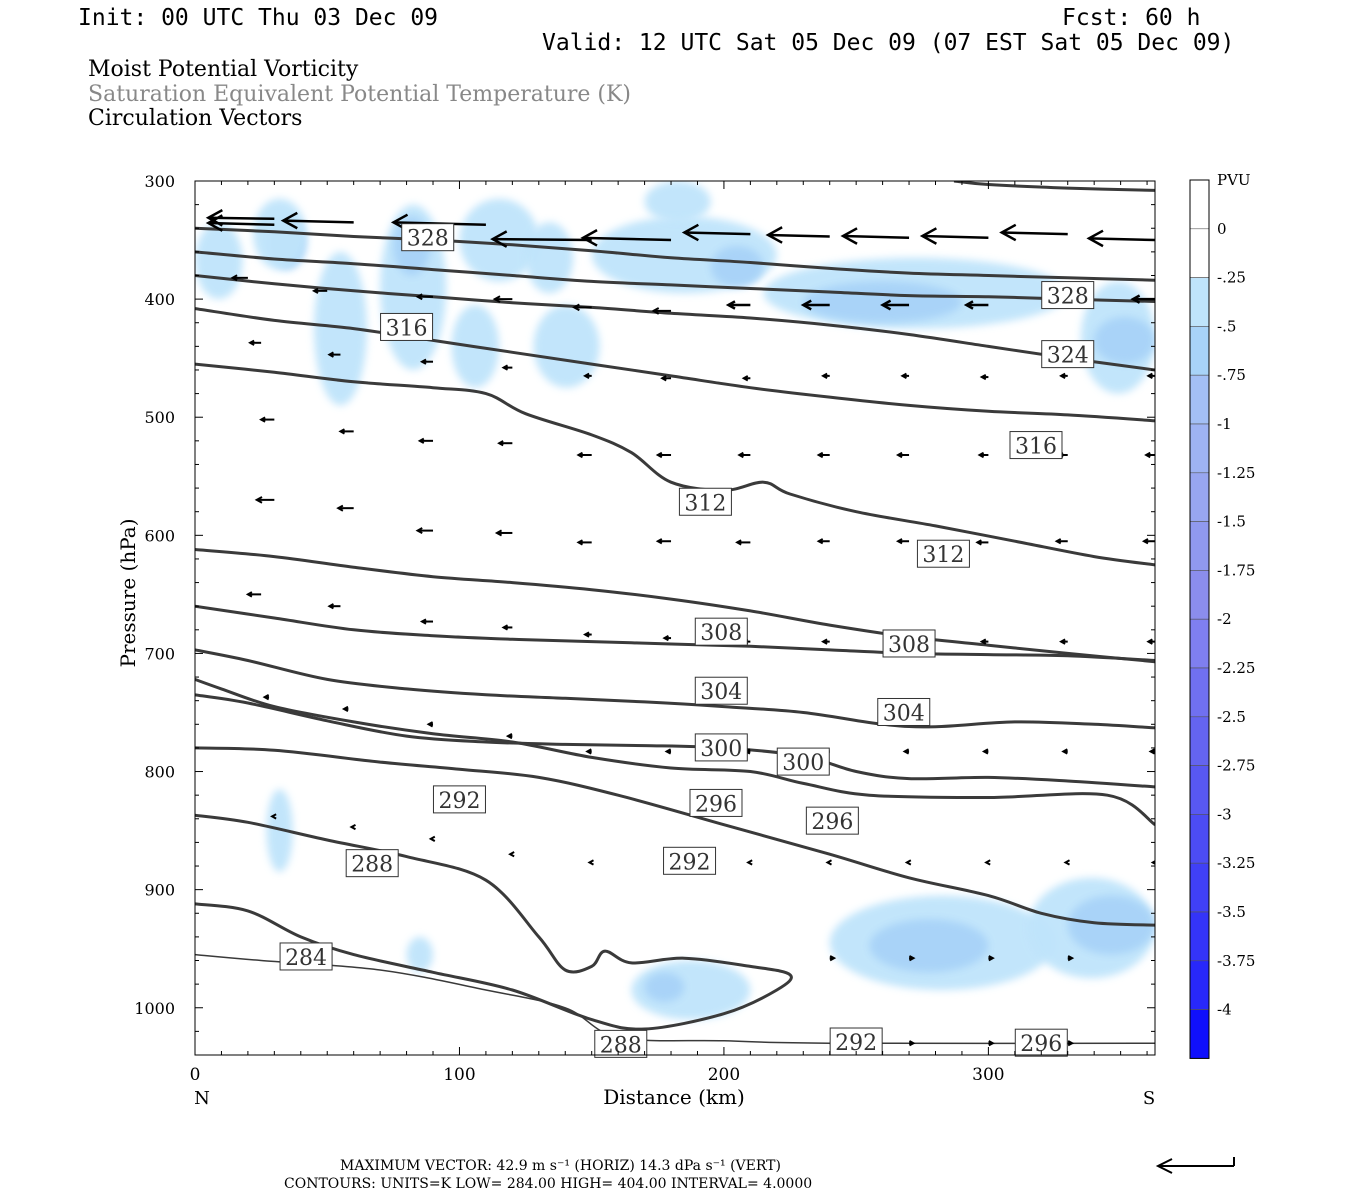 This screenshot has height=1200, width=1350. I want to click on contour-label-text: 296, so click(716, 804).